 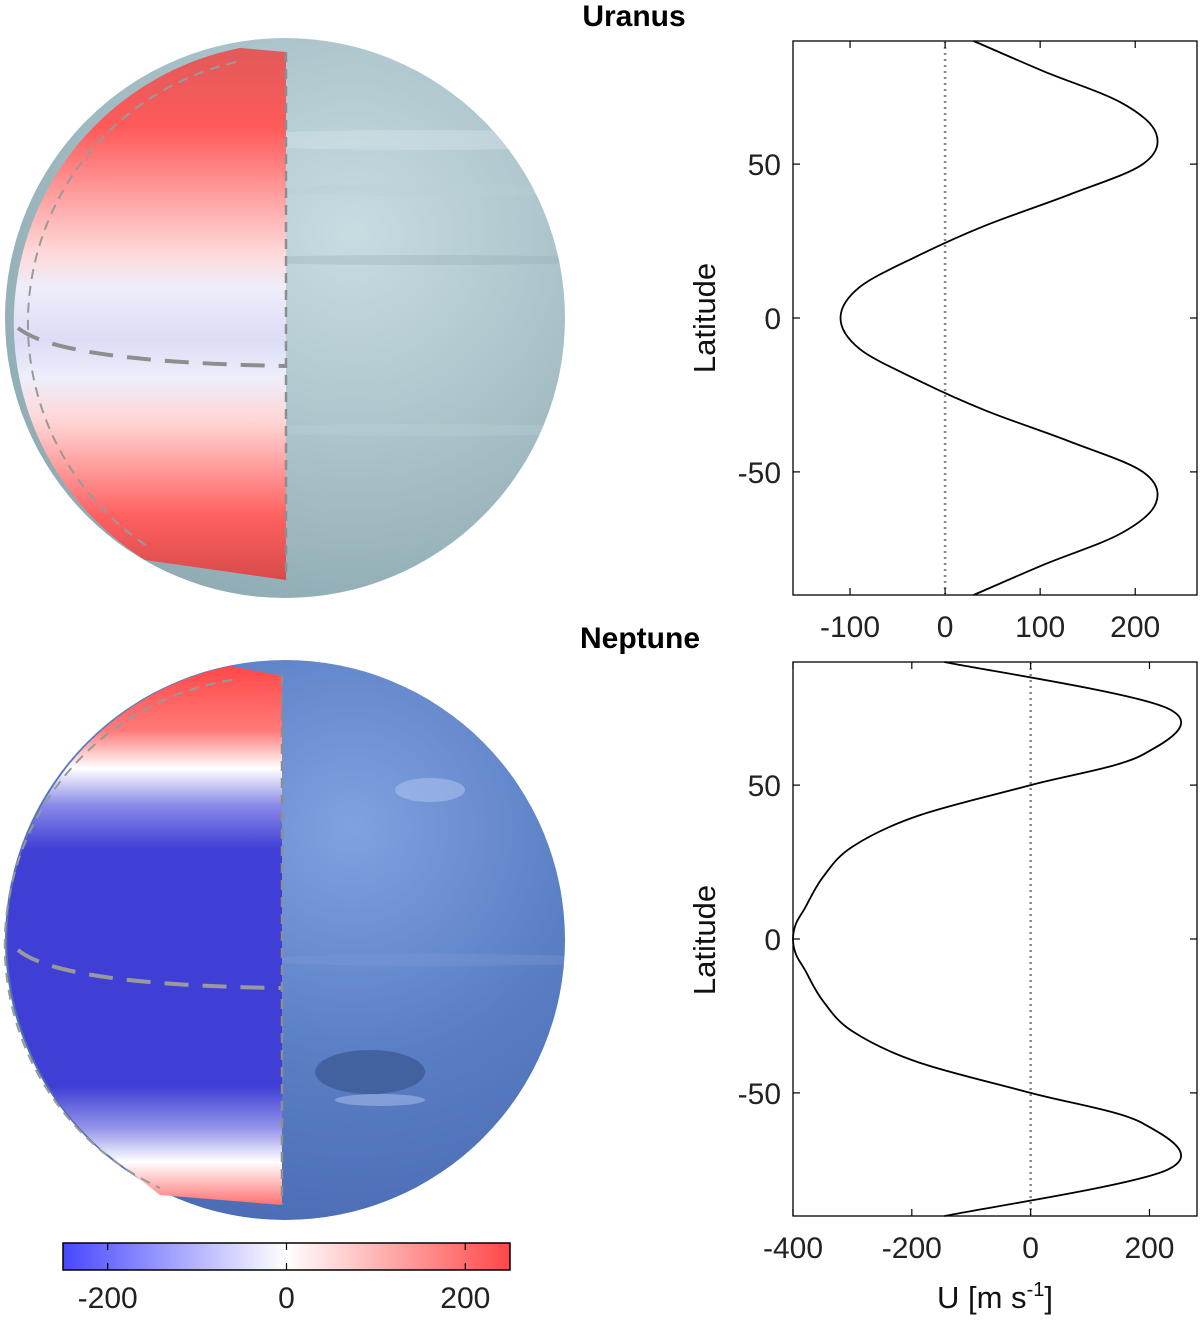 I want to click on x-tick-label: -200, so click(x=912, y=1248).